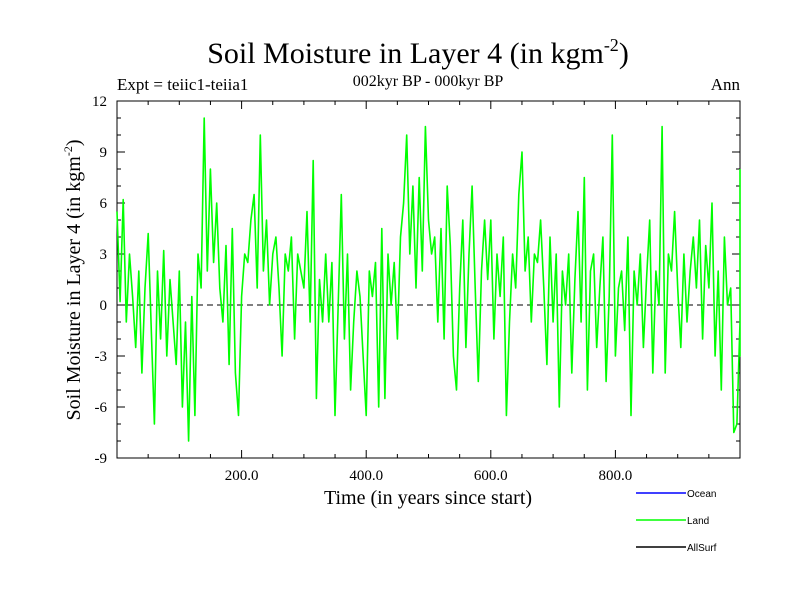  Describe the element at coordinates (104, 306) in the screenshot. I see `y-tick-label: 0` at that location.